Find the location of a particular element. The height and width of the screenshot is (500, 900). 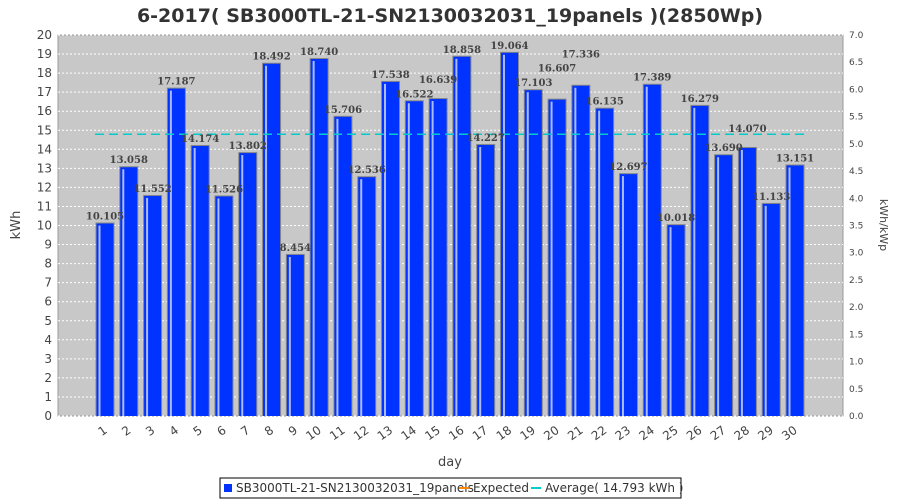

data-label: 16.279 is located at coordinates (700, 99).